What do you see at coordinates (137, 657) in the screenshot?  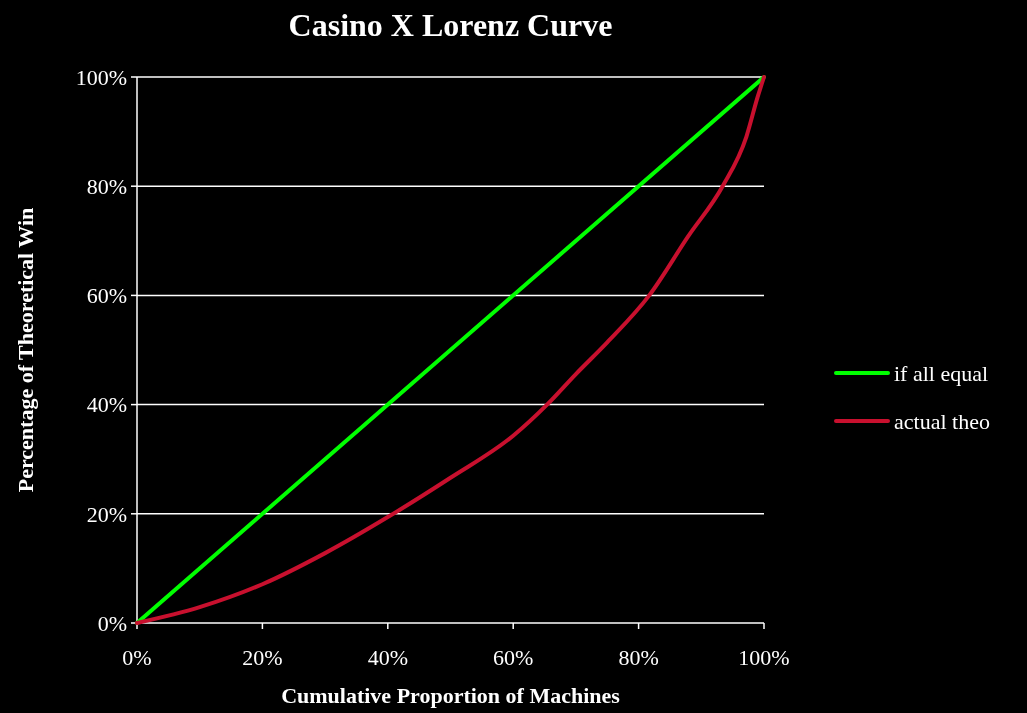 I see `x-tick-label: 0%` at bounding box center [137, 657].